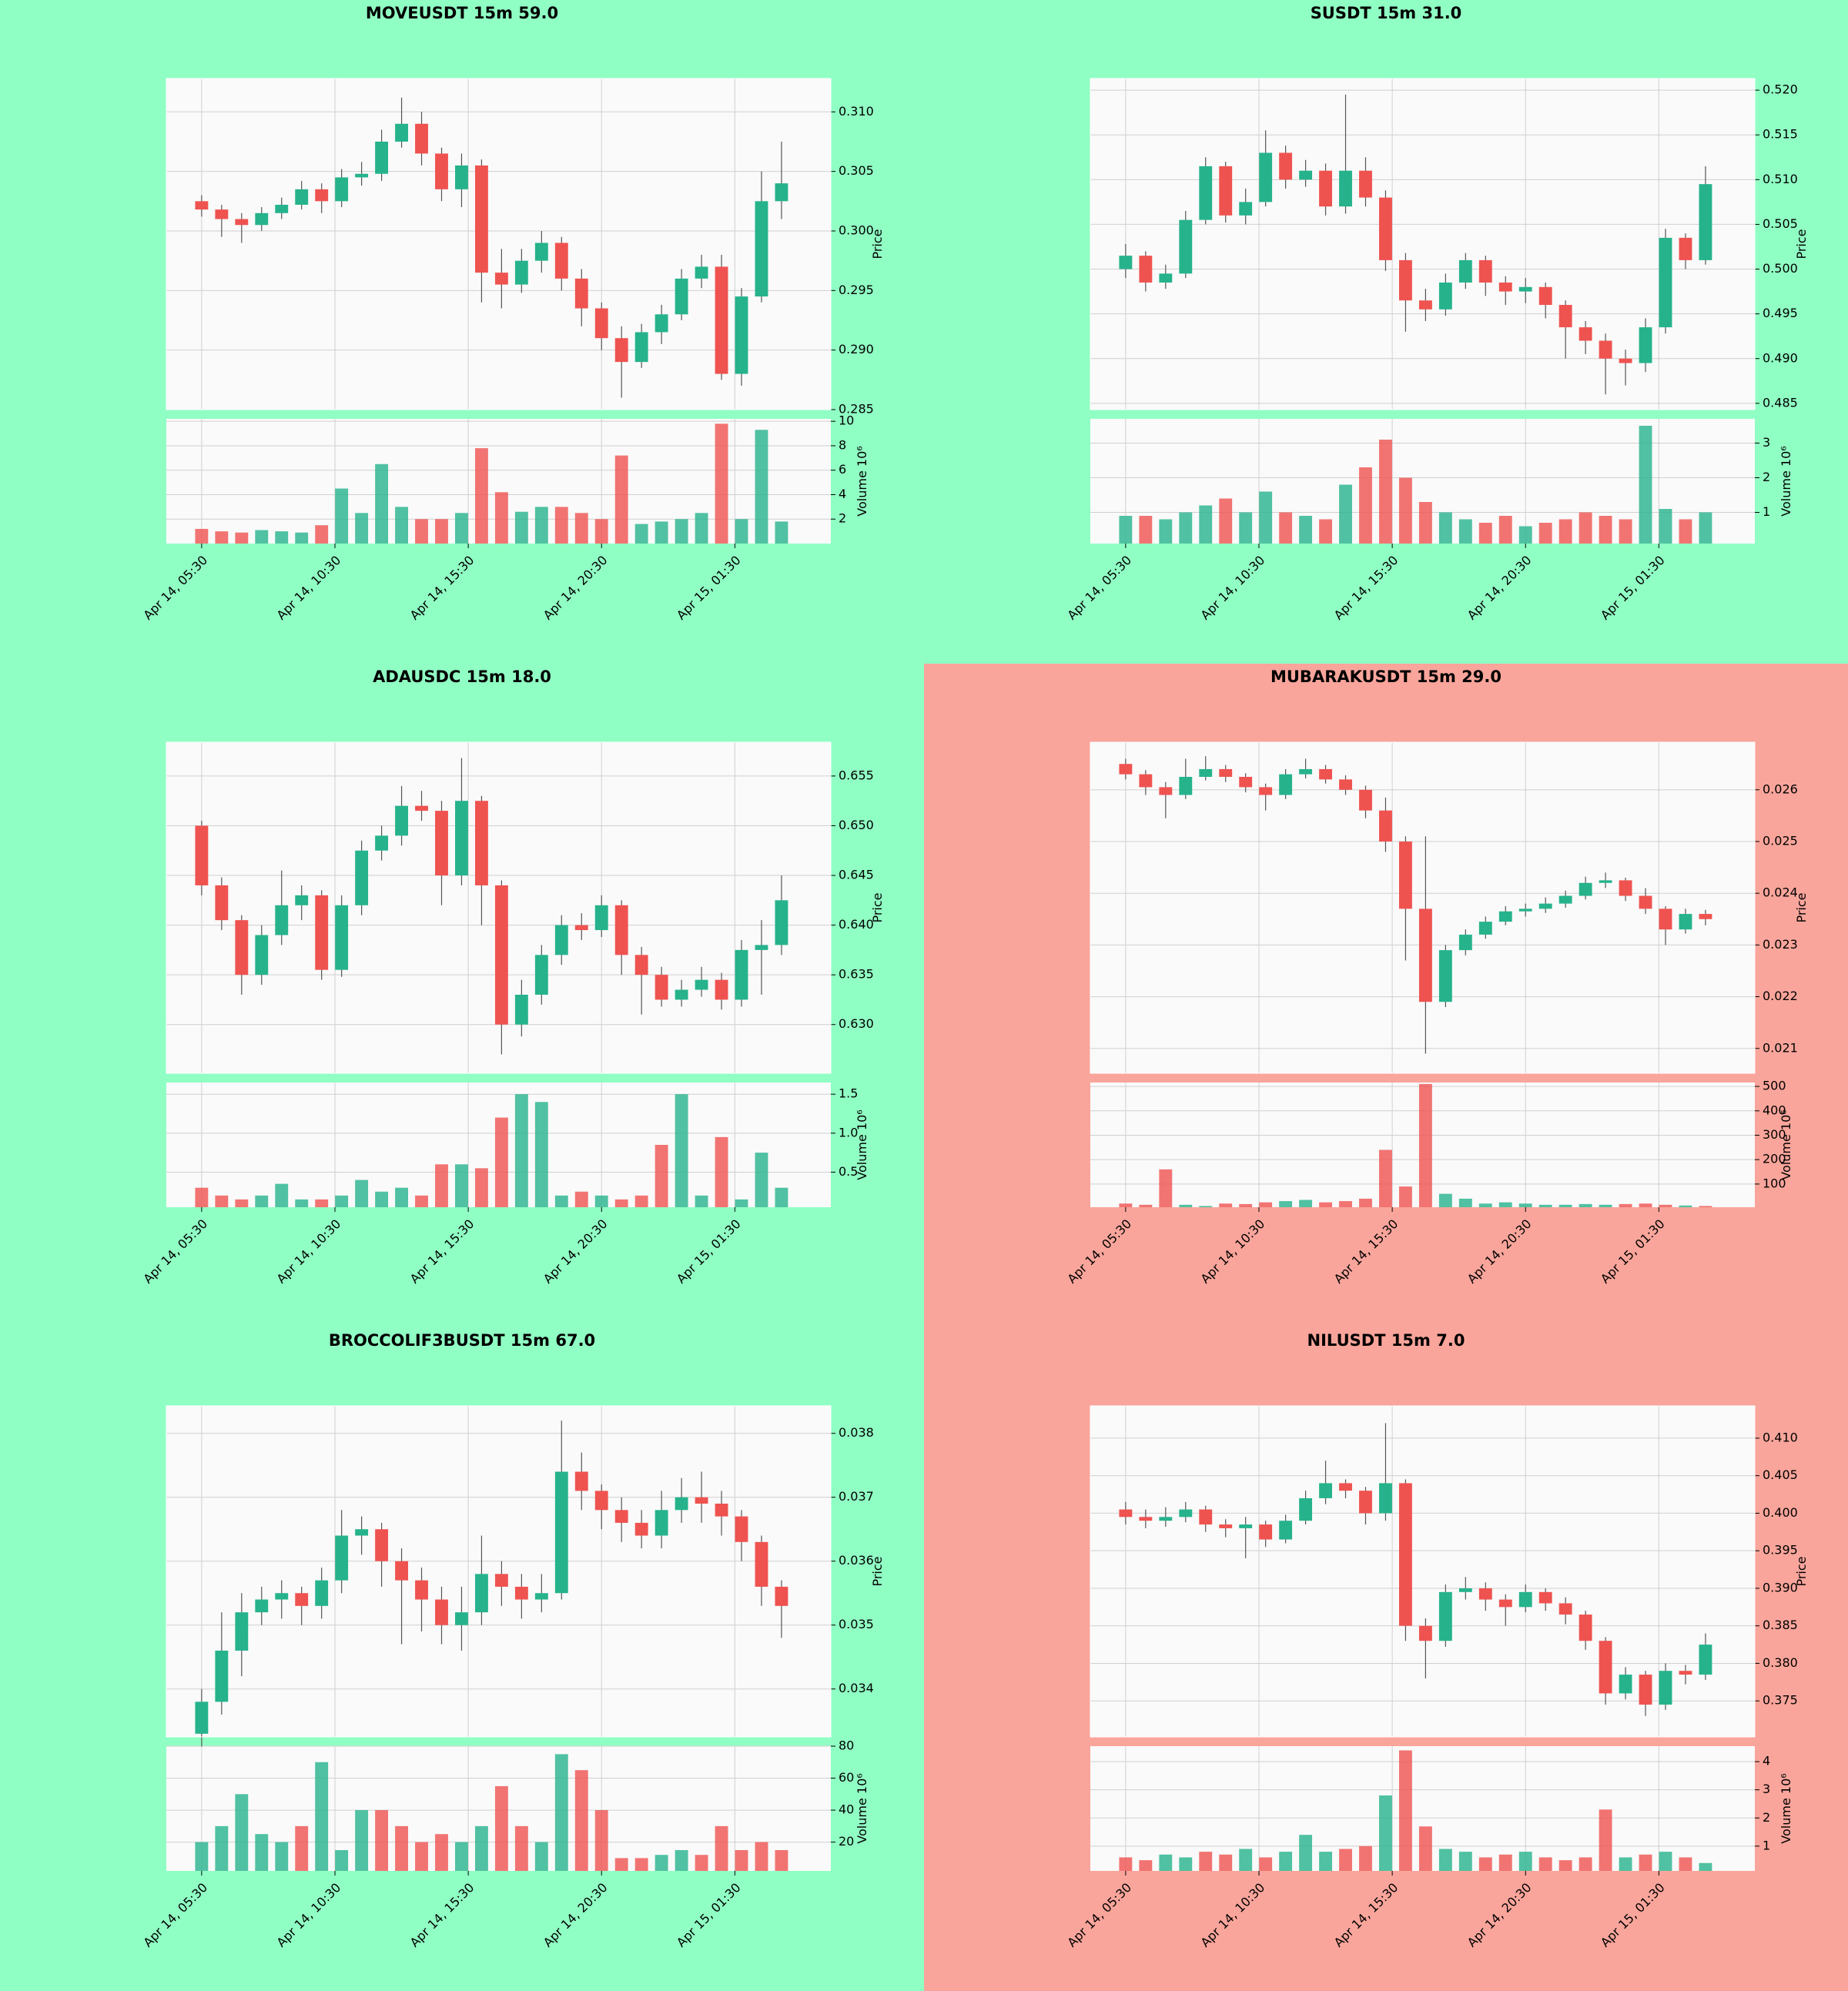 This screenshot has height=1991, width=1848. Describe the element at coordinates (1766, 1789) in the screenshot. I see `volume-tick-label: 3` at that location.